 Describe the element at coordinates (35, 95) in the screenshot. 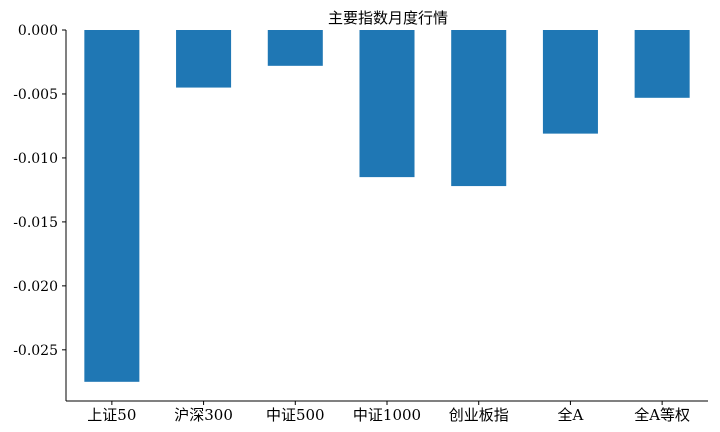

I see `y-tick-label: -0.005` at that location.